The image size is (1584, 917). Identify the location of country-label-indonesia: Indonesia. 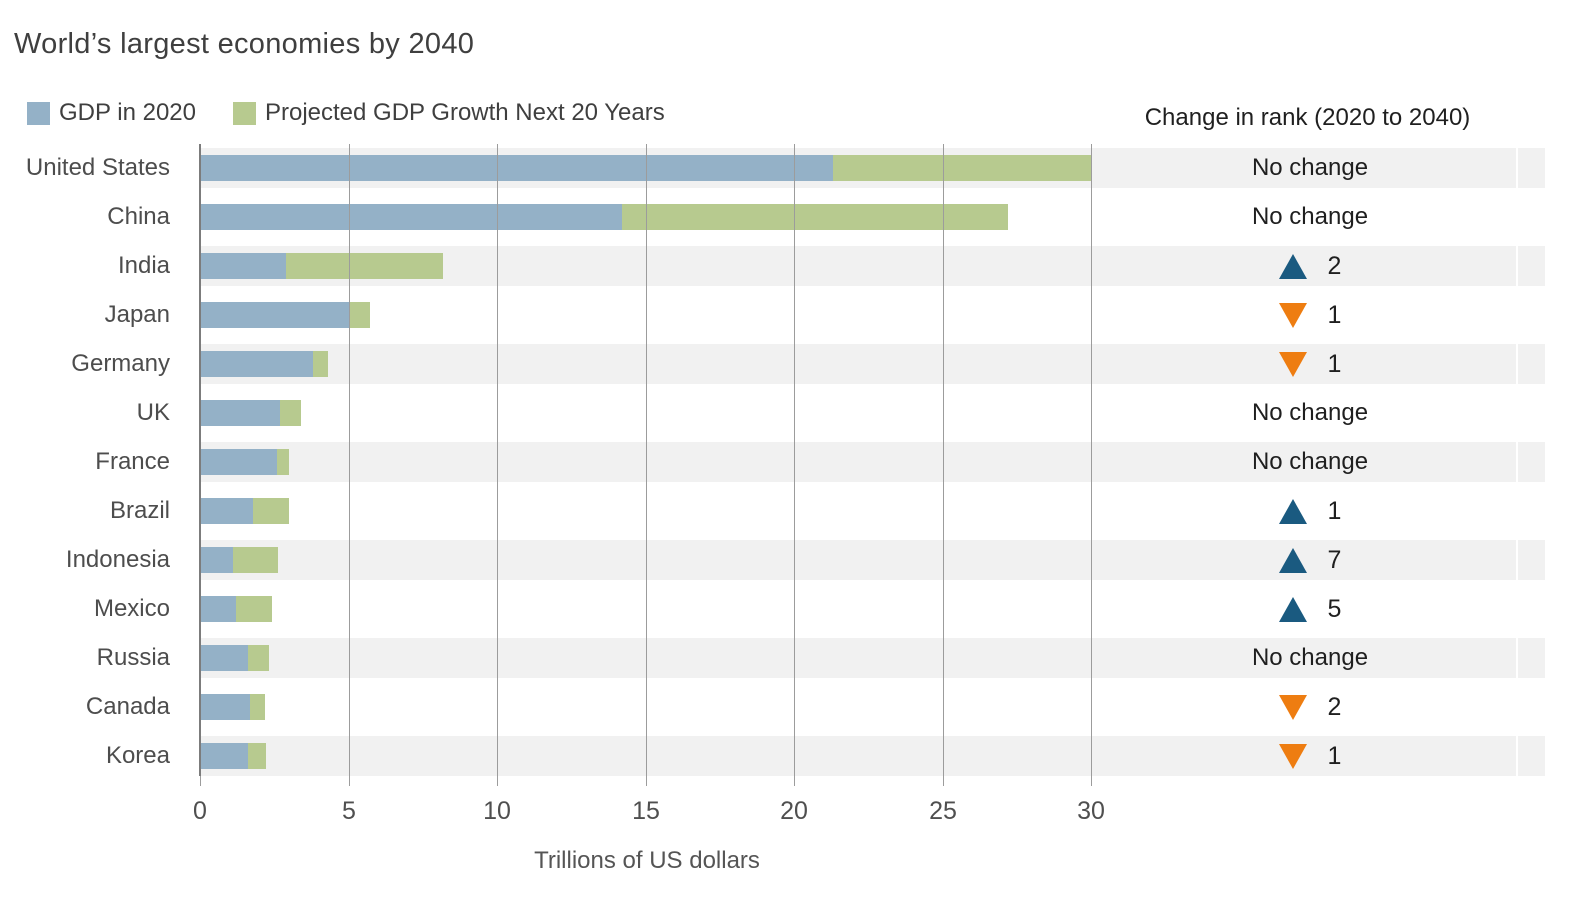
(117, 559).